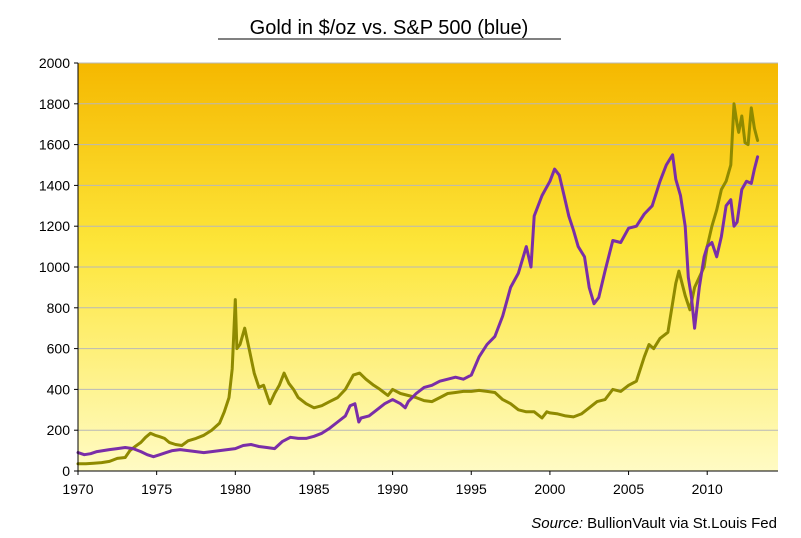  What do you see at coordinates (557, 523) in the screenshot?
I see `source-label: Source:` at bounding box center [557, 523].